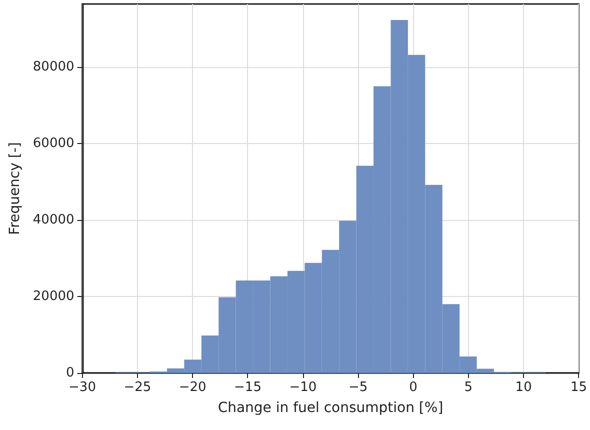 The image size is (590, 430). What do you see at coordinates (15, 188) in the screenshot?
I see `y-axis-title: Frequency [-]` at bounding box center [15, 188].